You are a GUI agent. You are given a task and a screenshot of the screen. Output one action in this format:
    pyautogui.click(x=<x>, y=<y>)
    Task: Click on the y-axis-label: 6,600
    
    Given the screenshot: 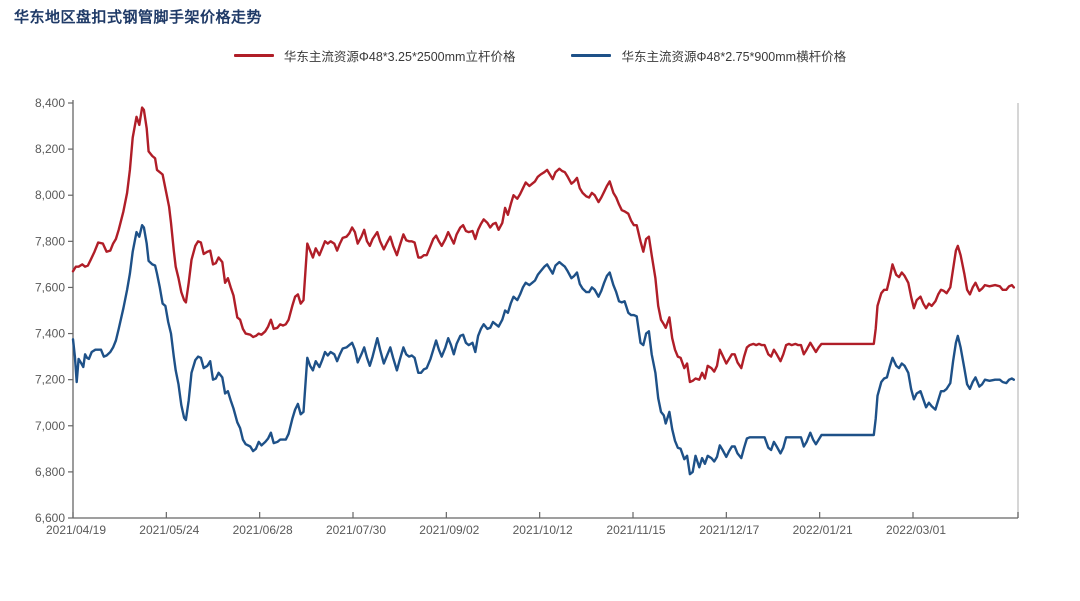 What is the action you would take?
    pyautogui.click(x=50, y=518)
    